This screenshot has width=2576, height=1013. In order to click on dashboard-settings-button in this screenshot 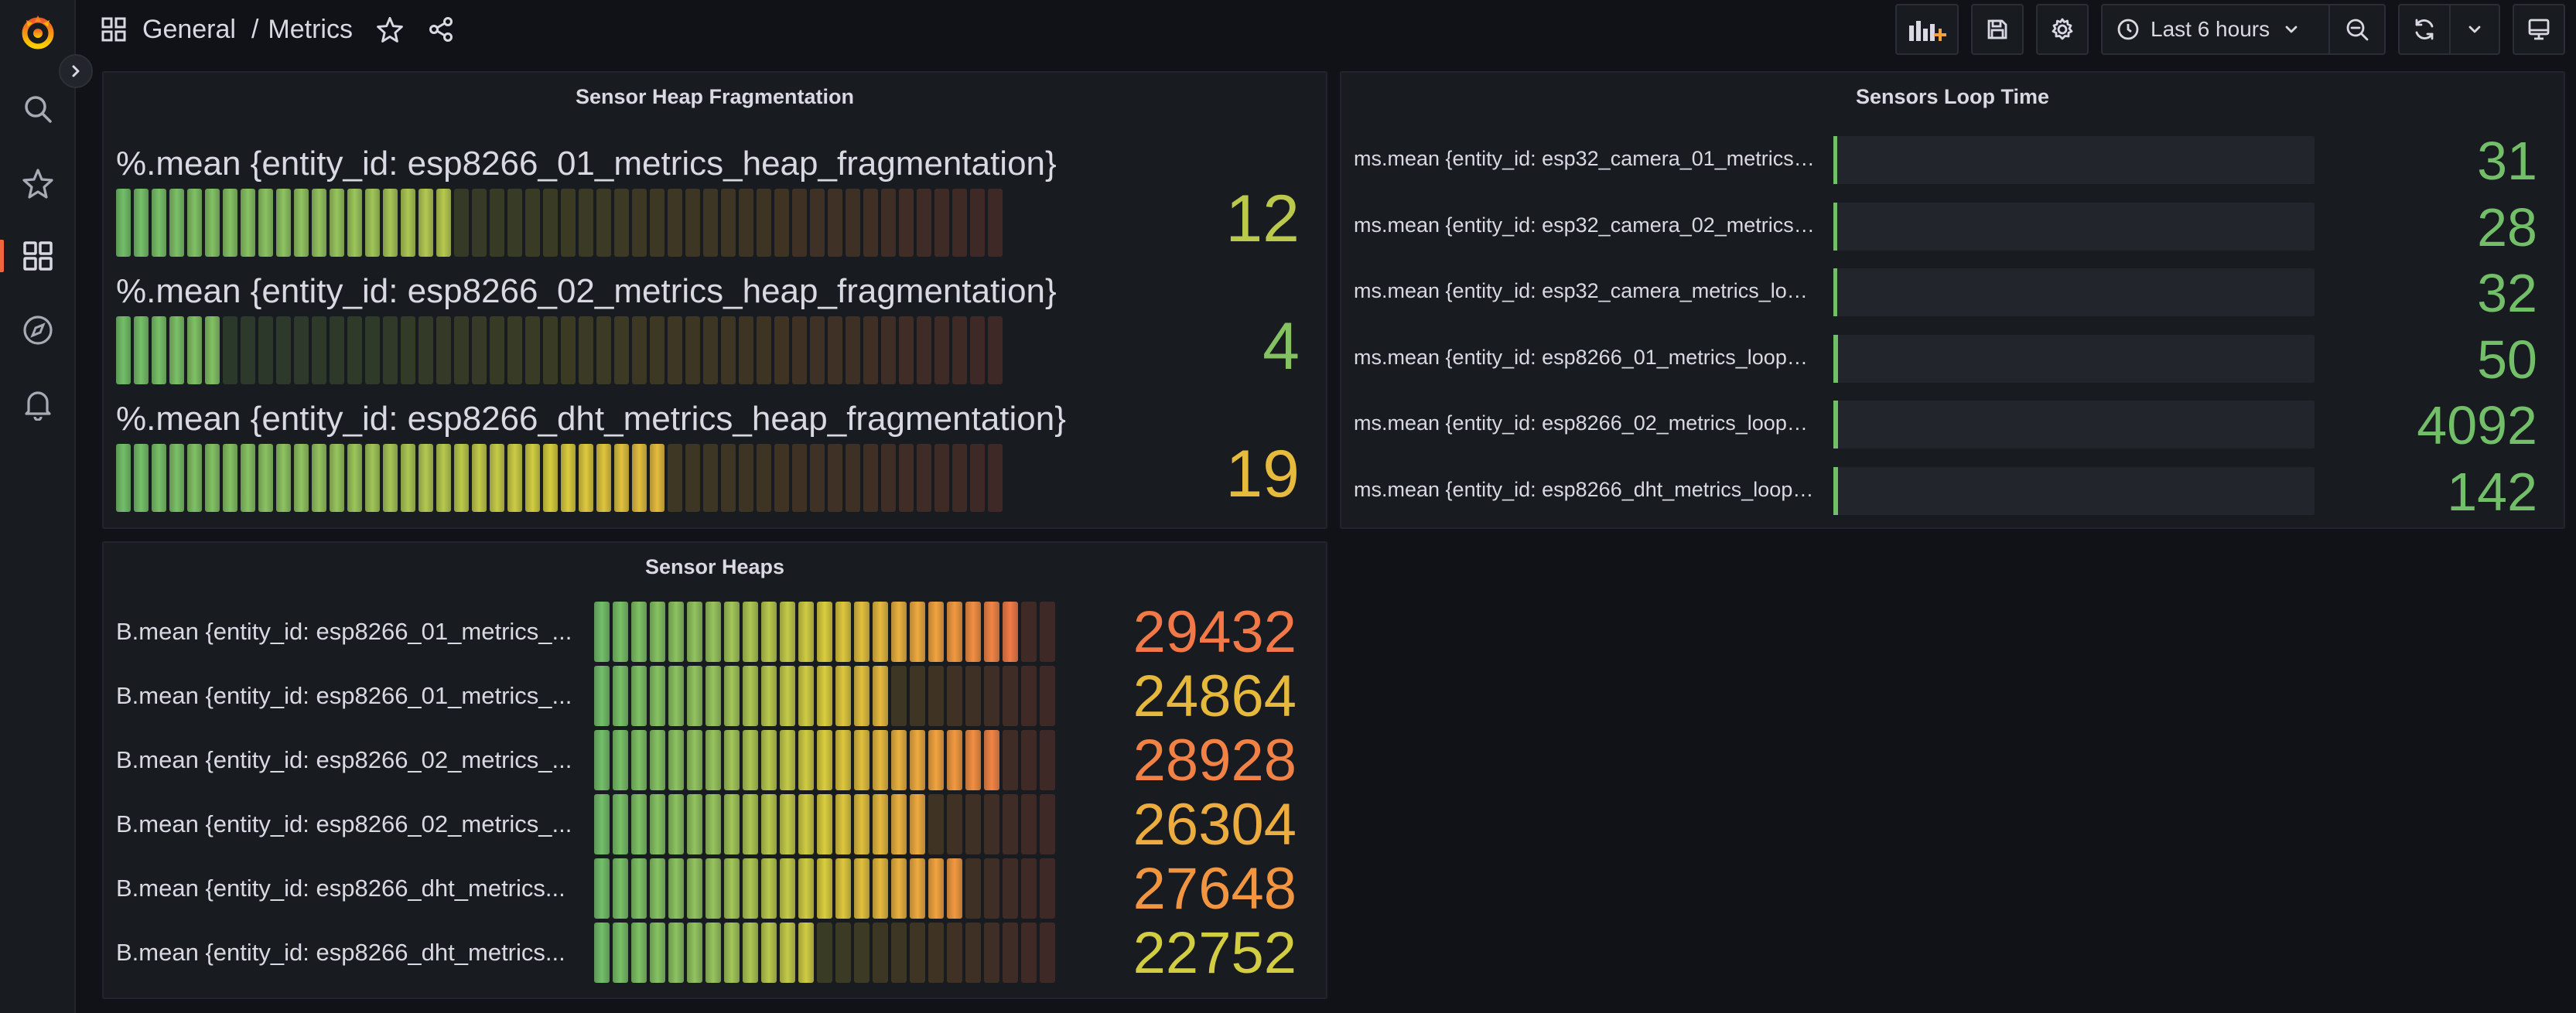, I will do `click(2062, 29)`.